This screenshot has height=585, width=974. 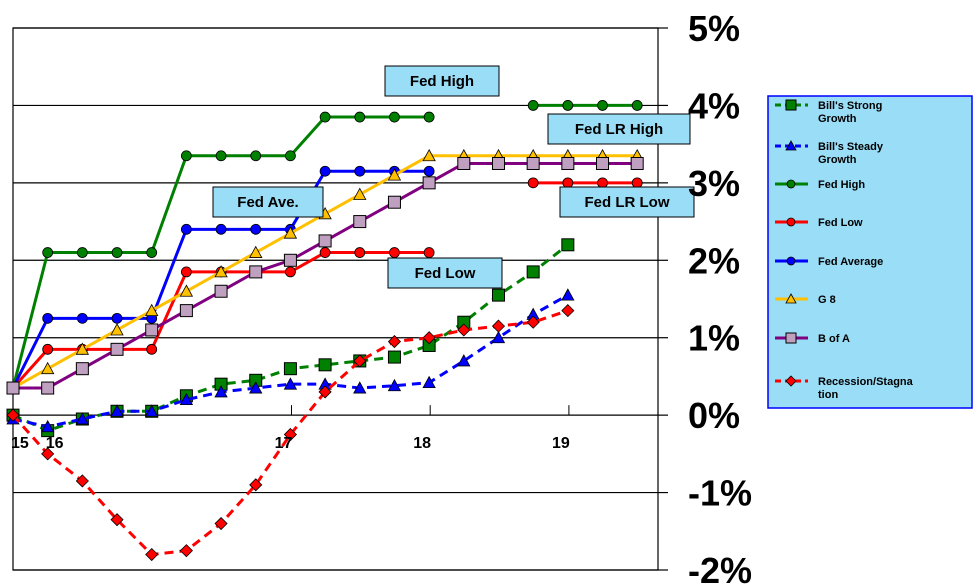 What do you see at coordinates (829, 262) in the screenshot?
I see `legend-item: Fed Average` at bounding box center [829, 262].